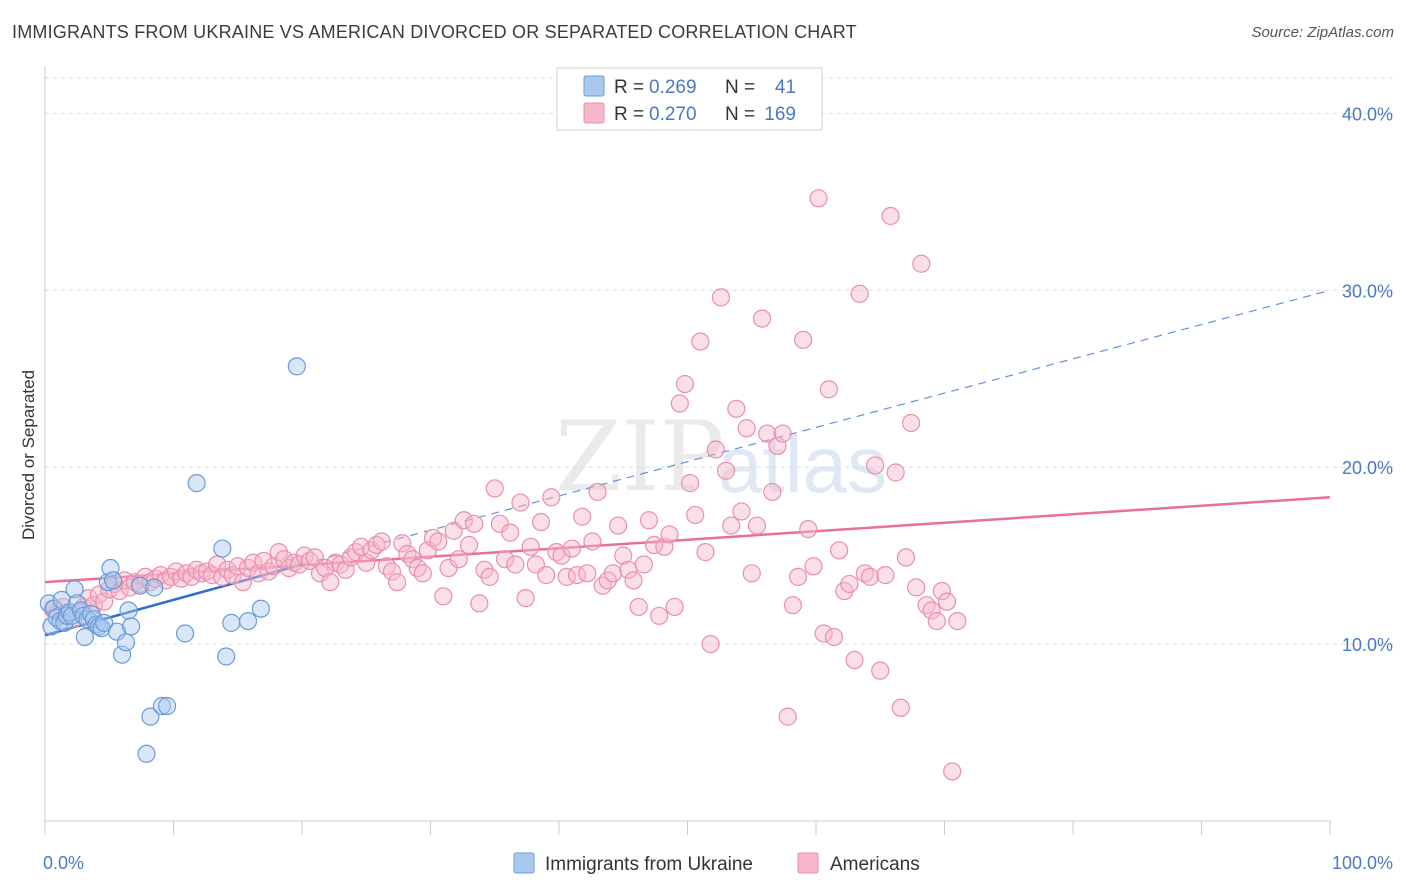 This screenshot has height=892, width=1406. What do you see at coordinates (689, 99) in the screenshot?
I see `legend-top: R = 0.269 N = 41 R = 0.270 N = 169` at bounding box center [689, 99].